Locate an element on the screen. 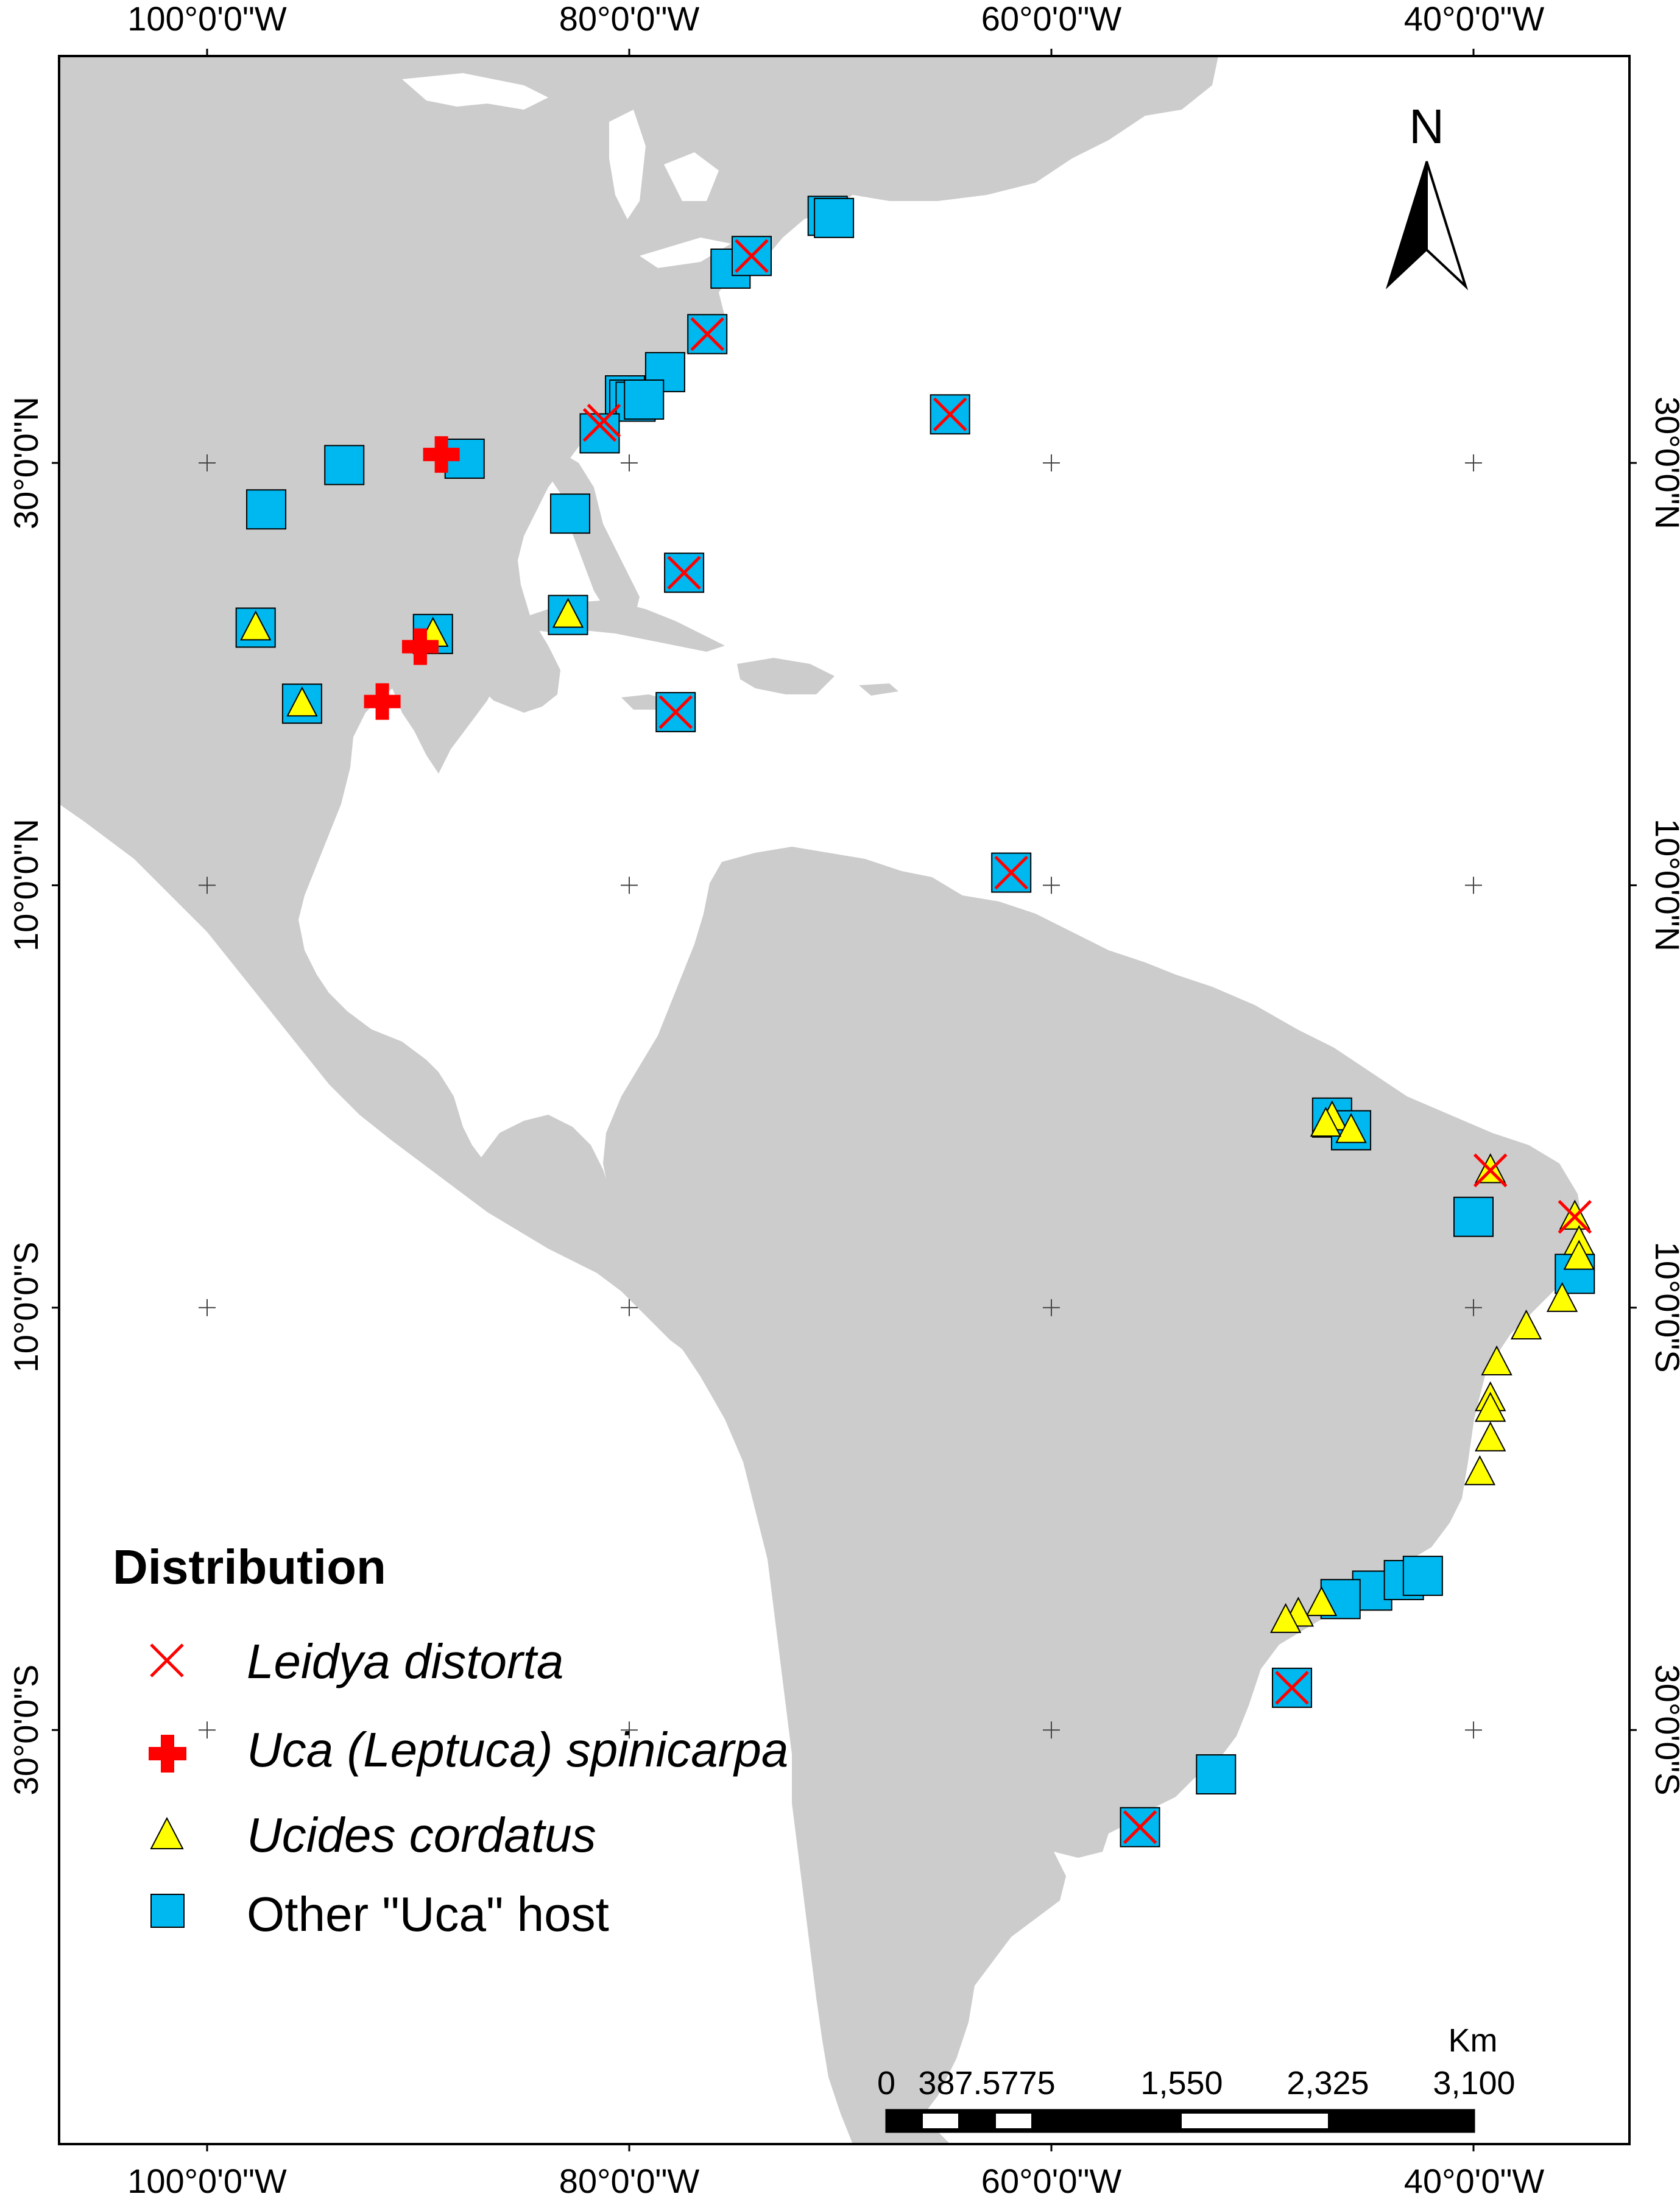 This screenshot has width=1680, height=2205. puerto-rico-island is located at coordinates (879, 689).